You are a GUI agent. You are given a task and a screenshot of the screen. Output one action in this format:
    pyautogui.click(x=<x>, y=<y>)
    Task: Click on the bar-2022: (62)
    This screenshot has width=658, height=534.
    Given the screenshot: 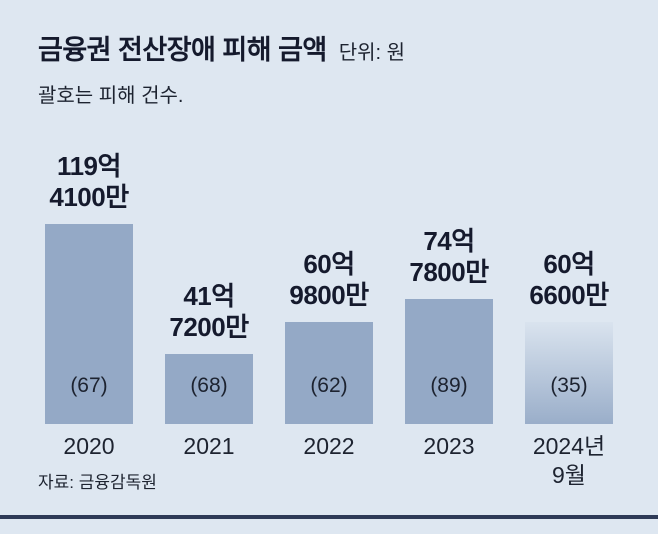 What is the action you would take?
    pyautogui.click(x=329, y=373)
    